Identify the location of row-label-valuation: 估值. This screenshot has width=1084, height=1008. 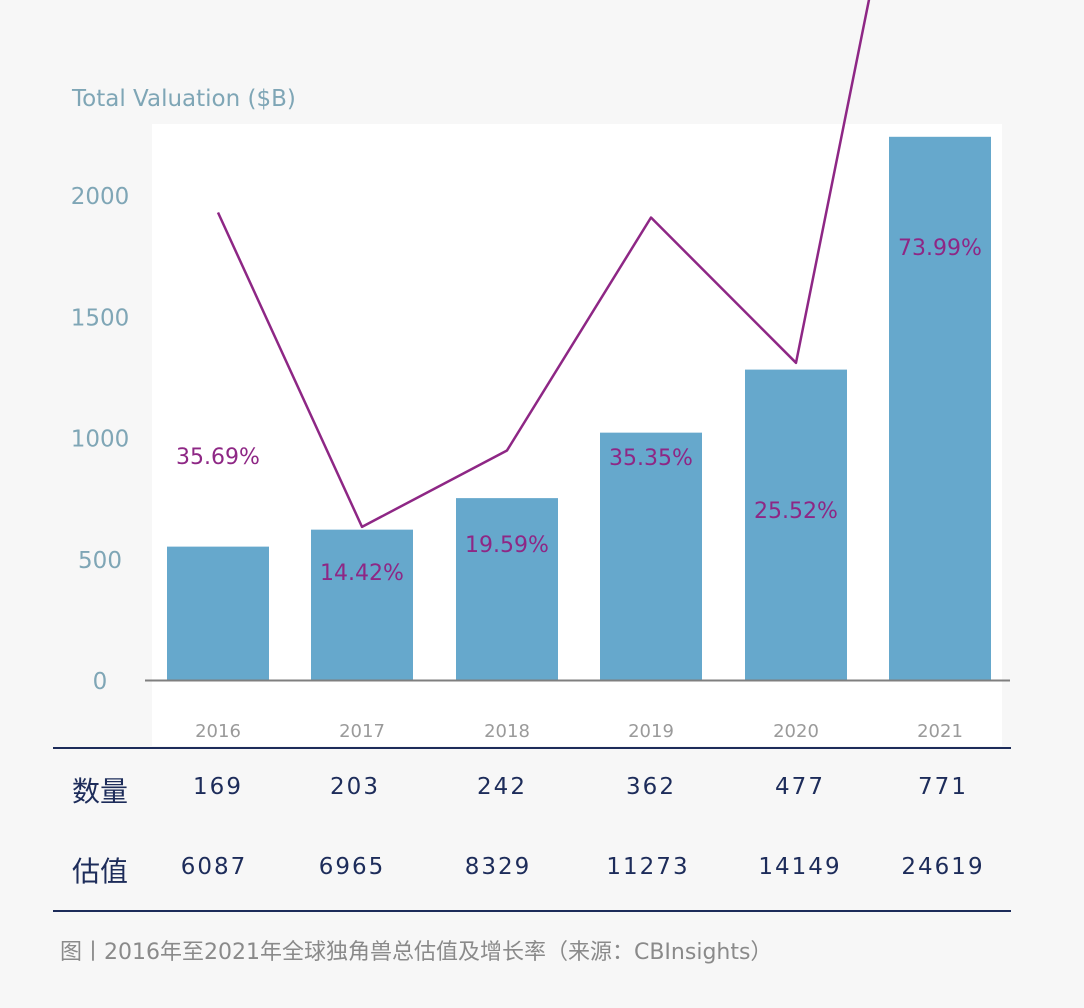
(100, 871).